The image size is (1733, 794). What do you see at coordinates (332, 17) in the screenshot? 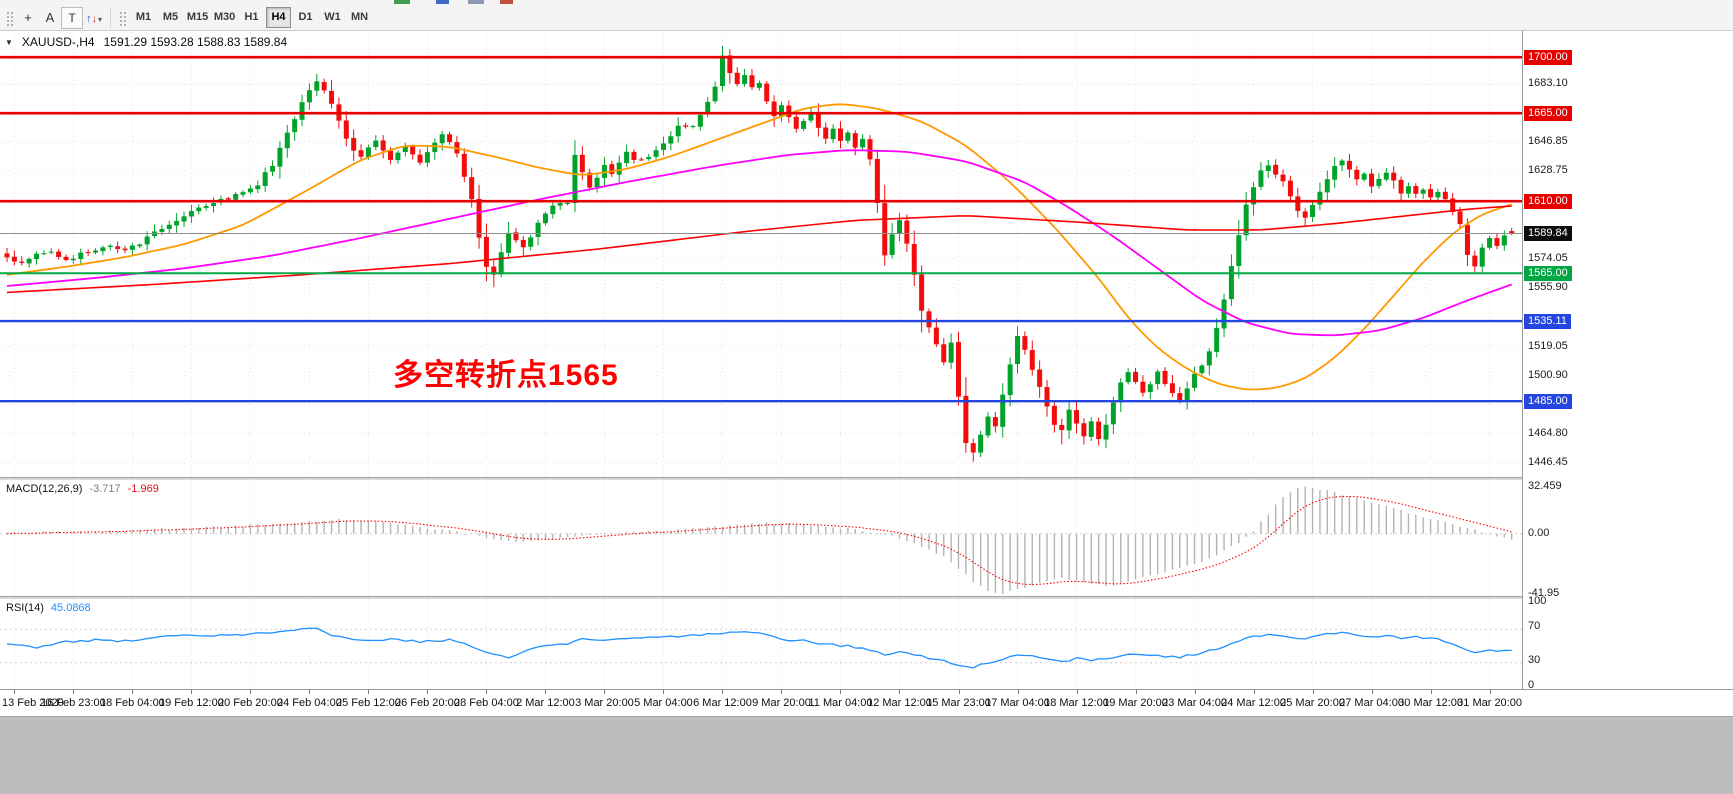
I see `timeframe-button-w1: W1` at bounding box center [332, 17].